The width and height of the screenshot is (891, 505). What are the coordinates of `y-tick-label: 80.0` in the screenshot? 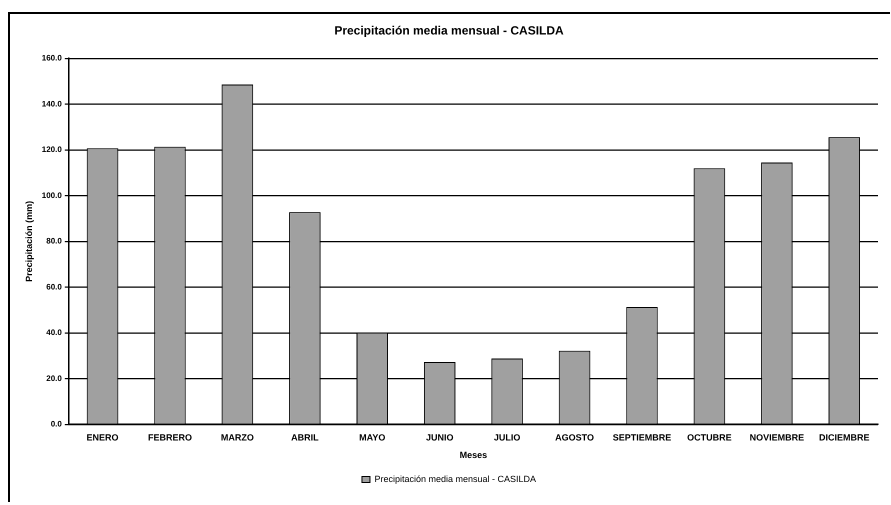 It's located at (54, 241).